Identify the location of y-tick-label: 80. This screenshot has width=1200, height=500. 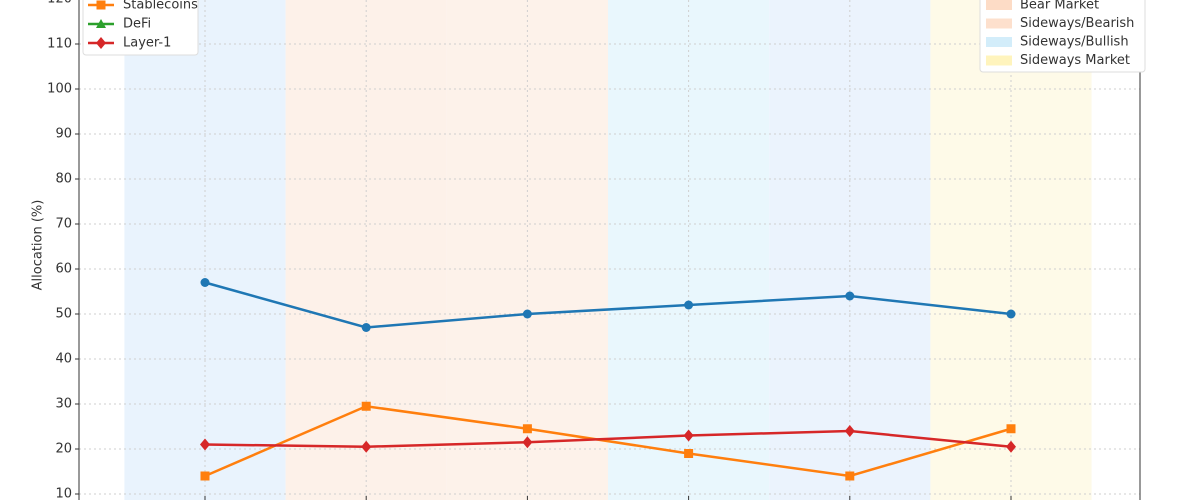
(63, 179).